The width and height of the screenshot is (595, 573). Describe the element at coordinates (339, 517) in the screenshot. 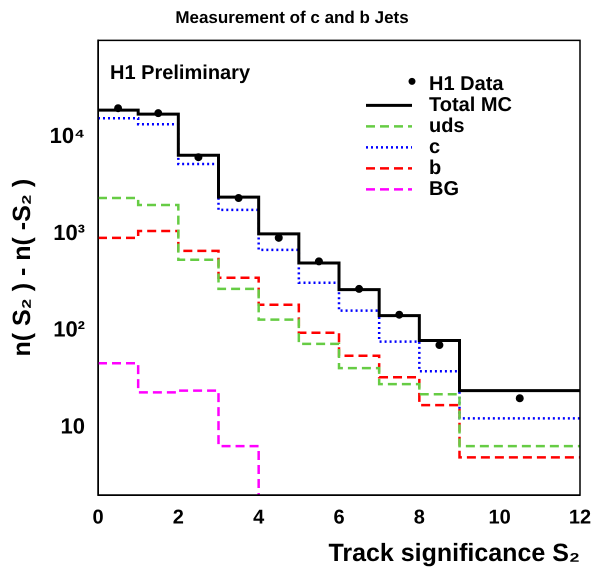

I see `x-tick-label: 6` at that location.